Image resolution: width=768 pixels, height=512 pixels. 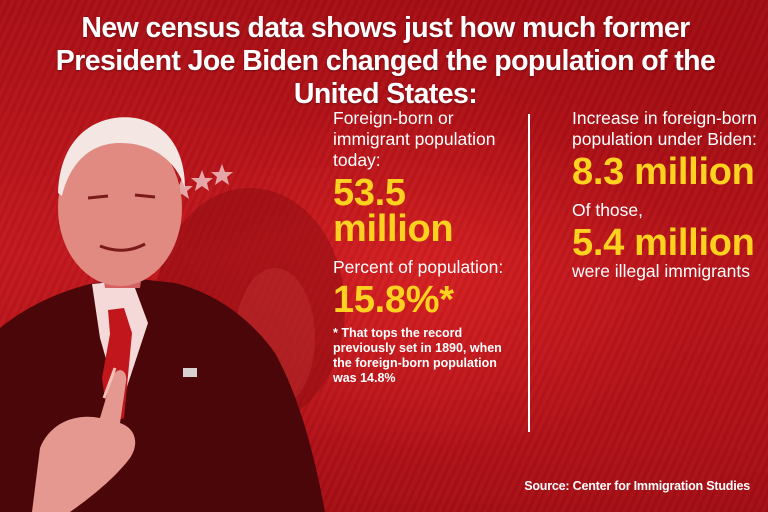 I want to click on illegal-suffix: were illegal immigrants, so click(x=661, y=271).